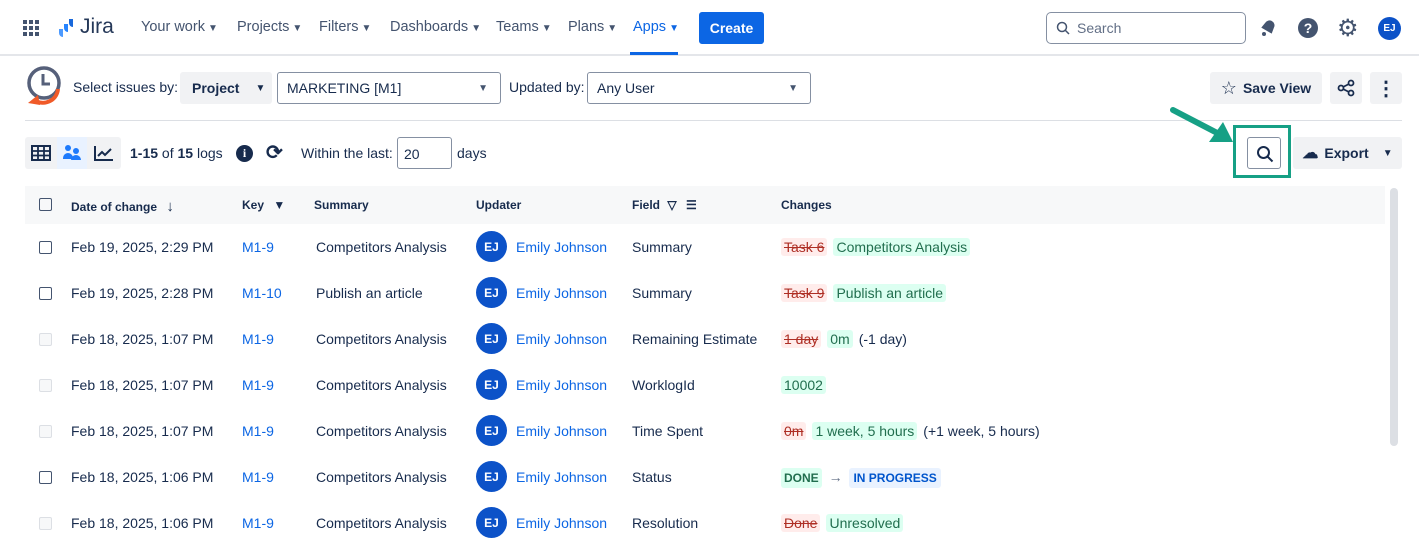 The width and height of the screenshot is (1419, 550). Describe the element at coordinates (97, 26) in the screenshot. I see `brand-name: Jira` at that location.